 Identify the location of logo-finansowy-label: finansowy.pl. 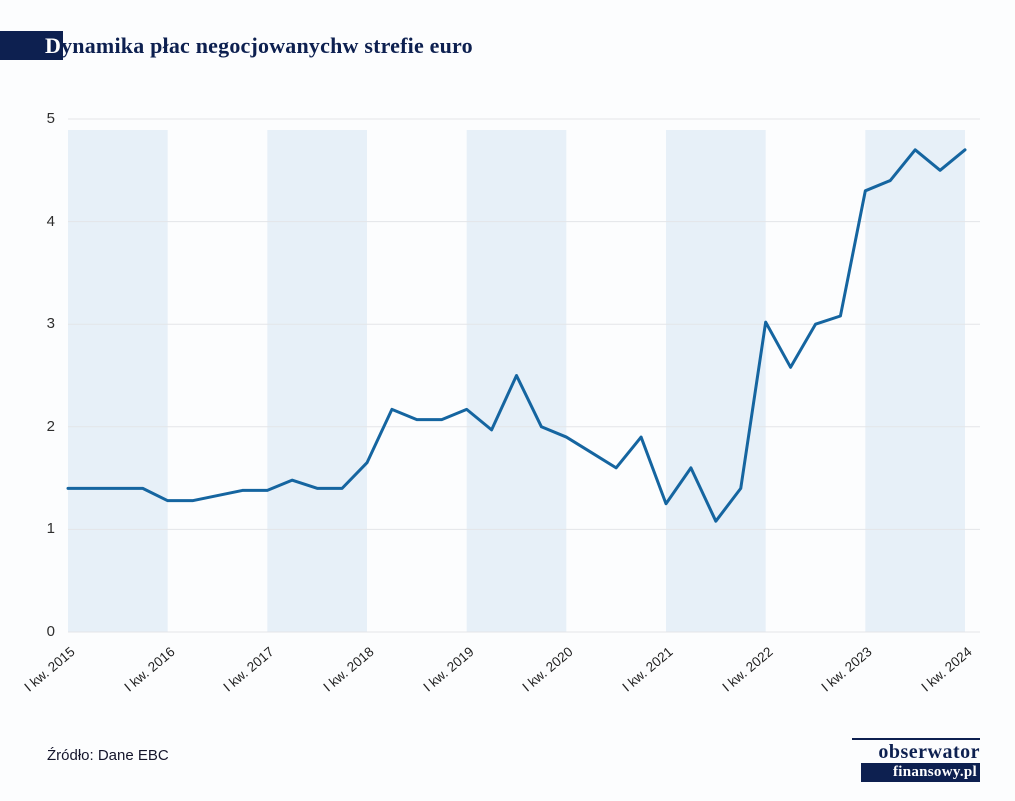
(934, 772).